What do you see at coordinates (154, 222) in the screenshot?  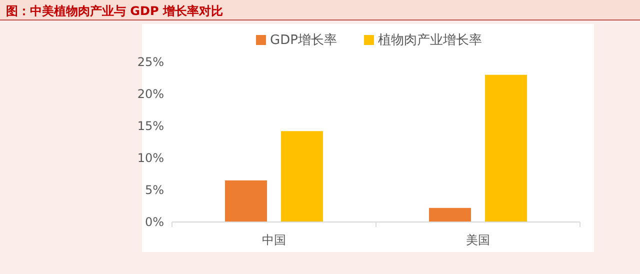 I see `y-tick-label: 0%` at bounding box center [154, 222].